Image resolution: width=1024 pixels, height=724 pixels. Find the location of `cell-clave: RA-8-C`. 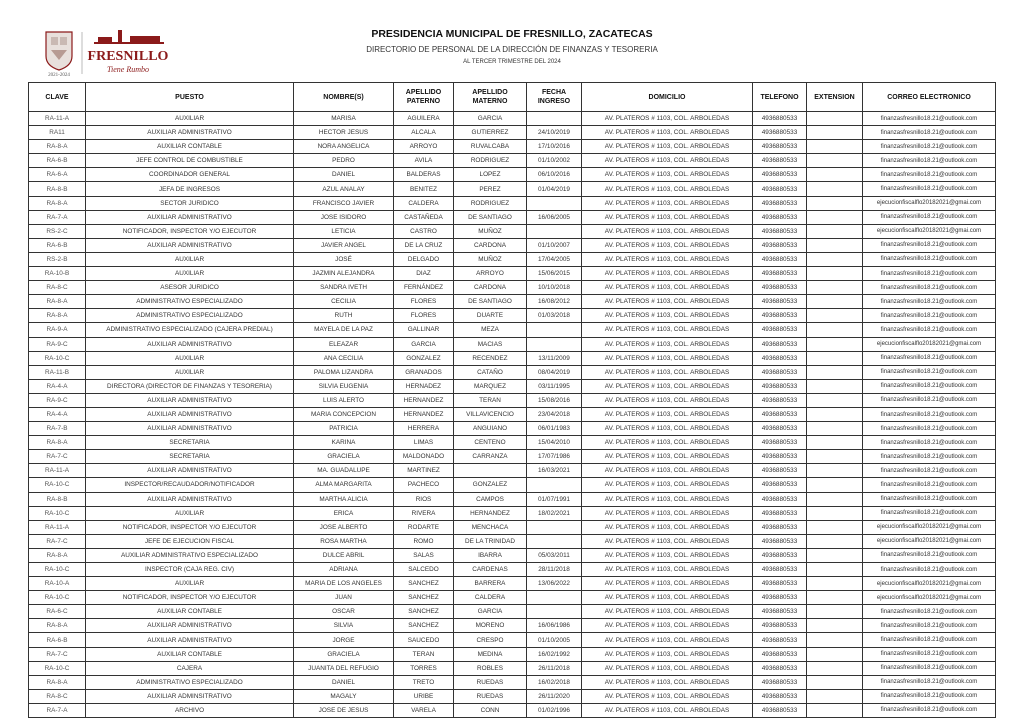

cell-clave: RA-8-C is located at coordinates (57, 696).